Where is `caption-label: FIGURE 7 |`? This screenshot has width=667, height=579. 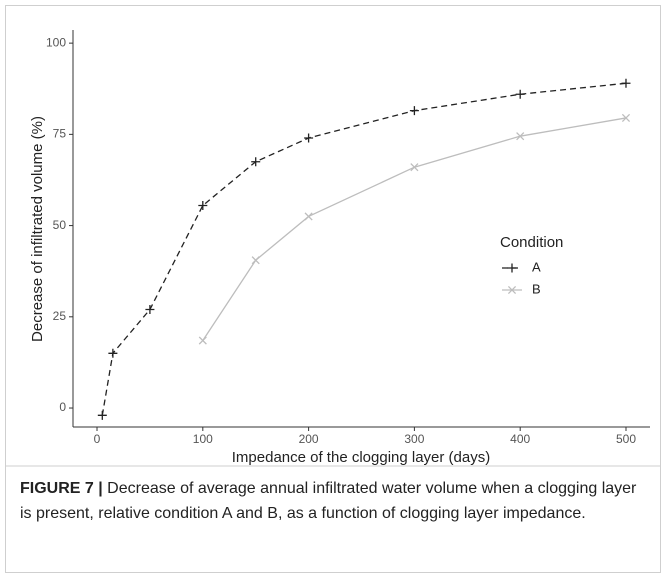 caption-label: FIGURE 7 | is located at coordinates (61, 488).